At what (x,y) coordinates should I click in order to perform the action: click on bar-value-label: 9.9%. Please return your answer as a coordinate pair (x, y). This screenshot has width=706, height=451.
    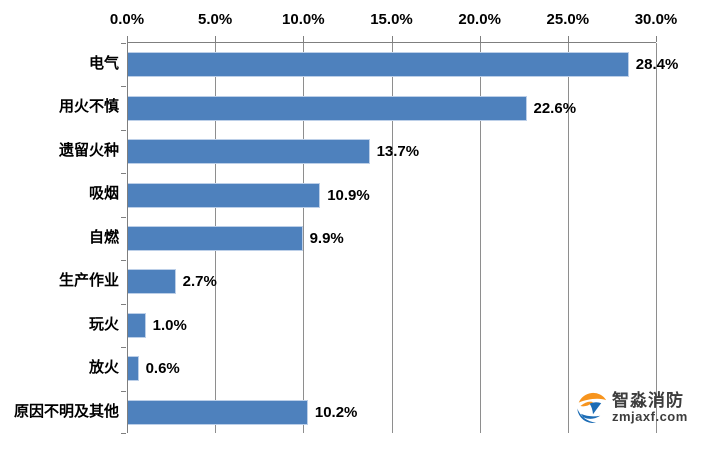
    Looking at the image, I should click on (326, 238).